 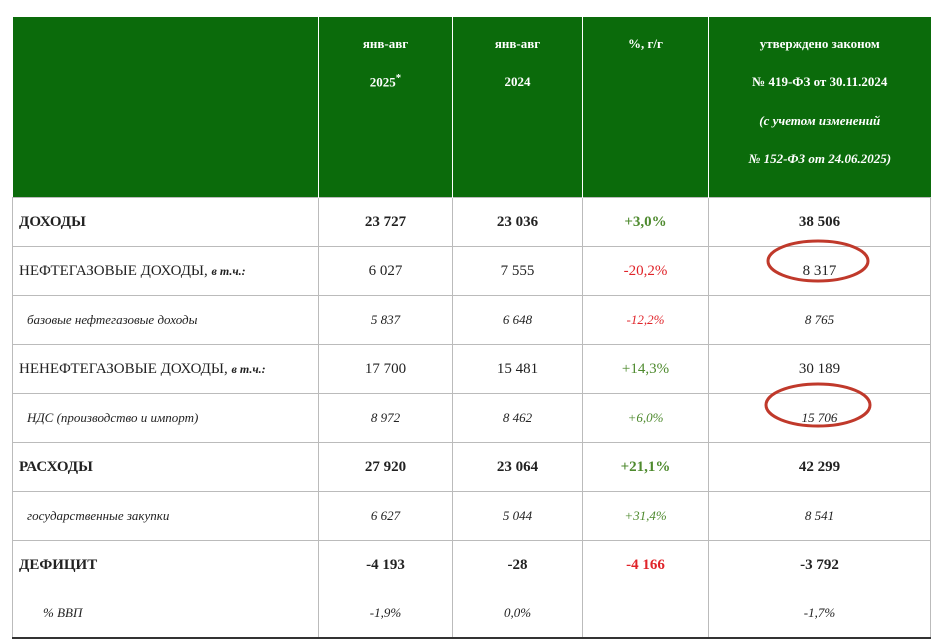 I want to click on row-label-text: ДОХОДЫ, so click(x=52, y=221).